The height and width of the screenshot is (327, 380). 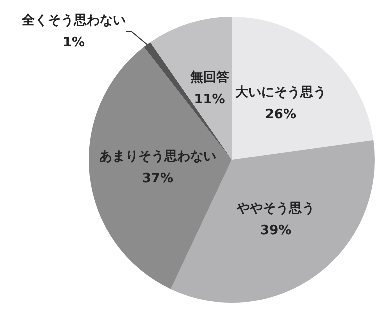 I want to click on slice-label: 全くそう思わない, so click(x=73, y=21).